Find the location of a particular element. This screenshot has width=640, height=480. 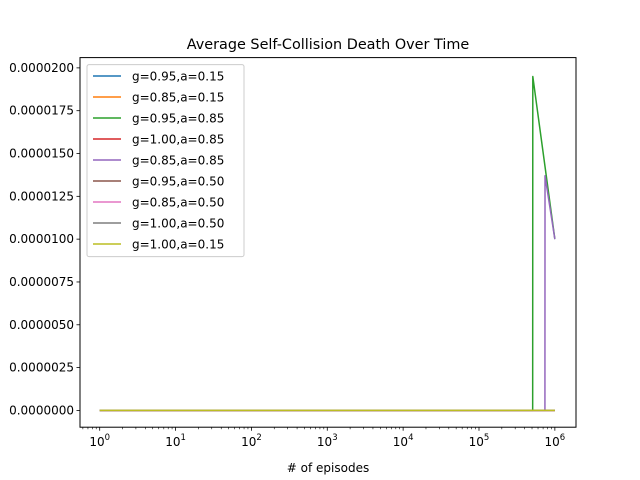

legend-entry-label: g=1.00,a=0.85 is located at coordinates (178, 139).